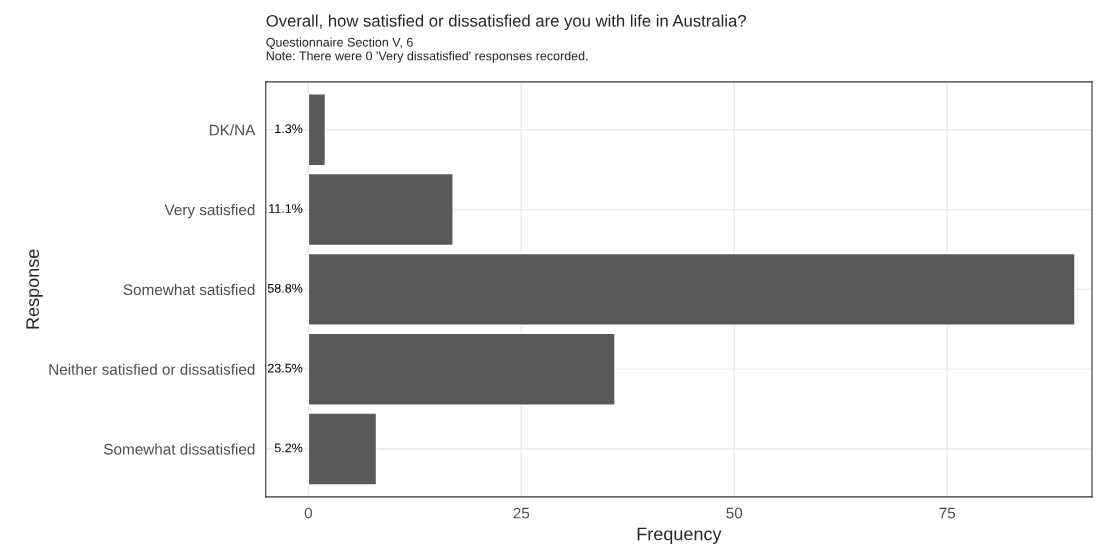 The height and width of the screenshot is (546, 1112). I want to click on x-tick-label: 50, so click(734, 513).